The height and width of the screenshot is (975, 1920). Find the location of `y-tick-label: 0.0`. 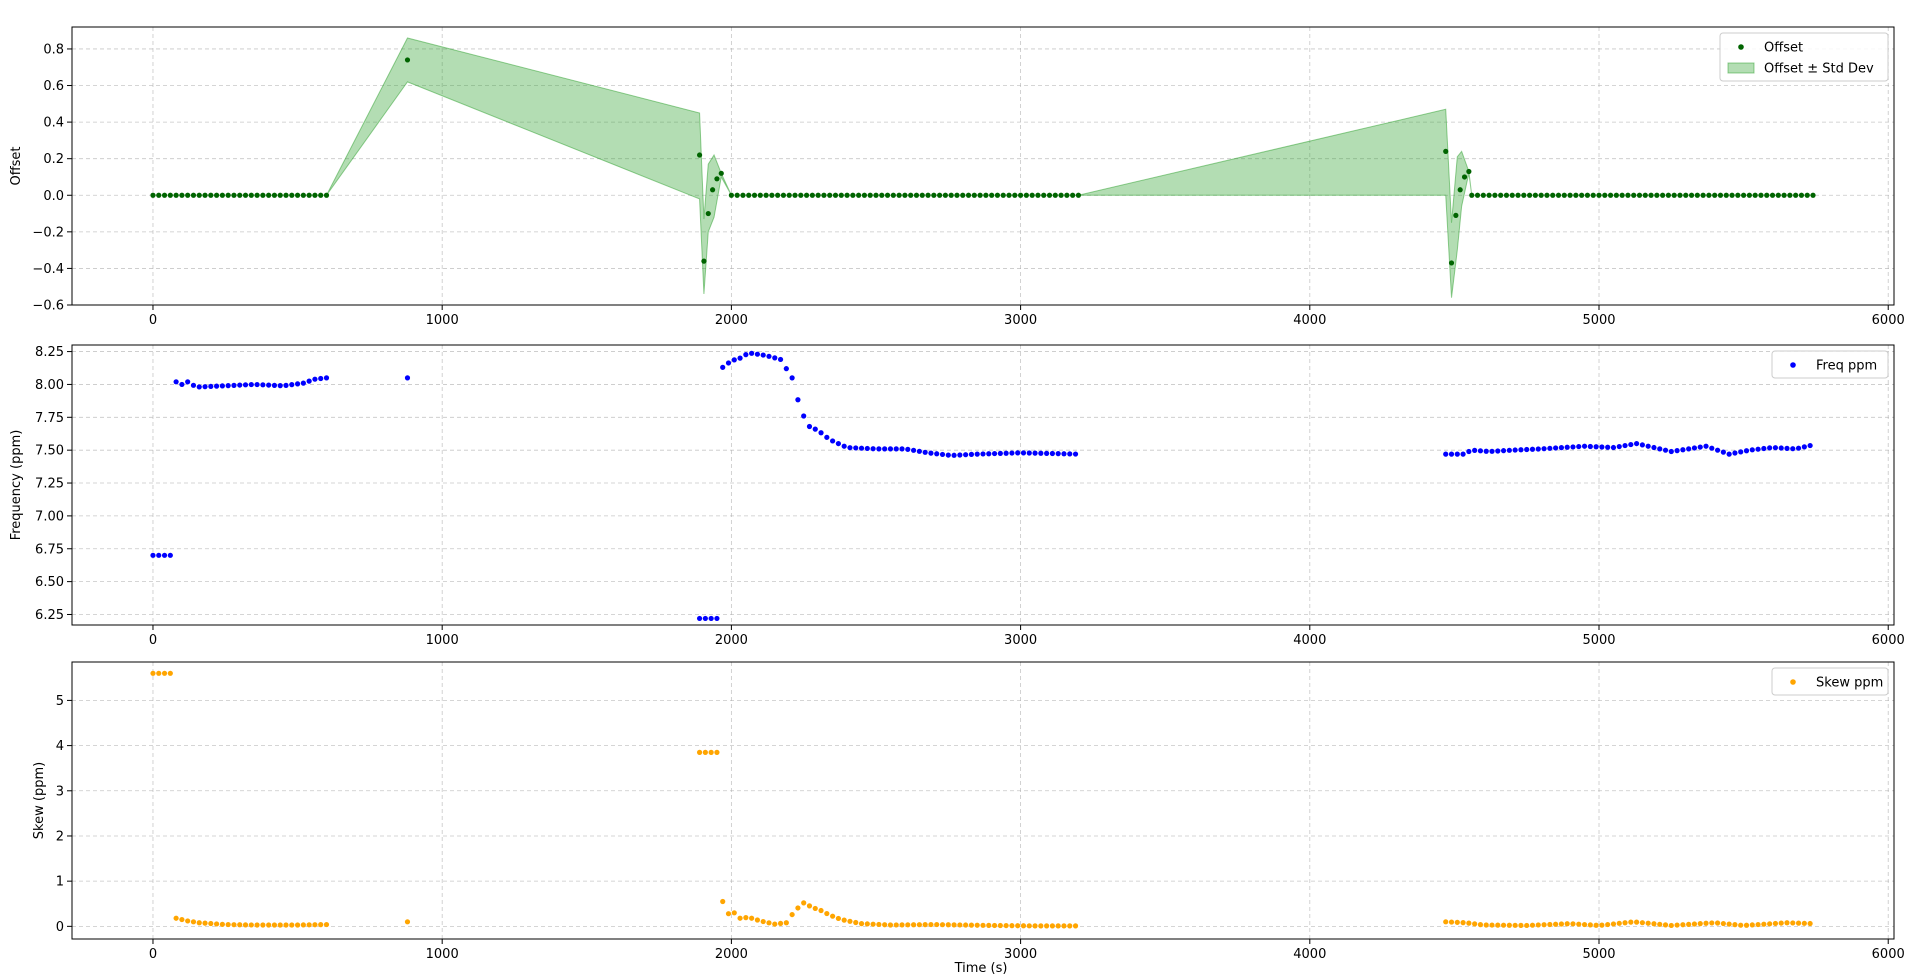

y-tick-label: 0.0 is located at coordinates (53, 196).